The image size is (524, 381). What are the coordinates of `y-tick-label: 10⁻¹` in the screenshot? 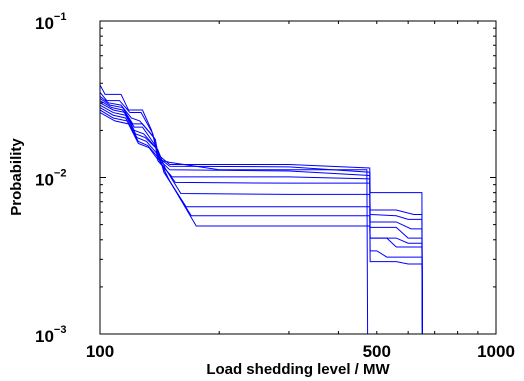 It's located at (50, 22).